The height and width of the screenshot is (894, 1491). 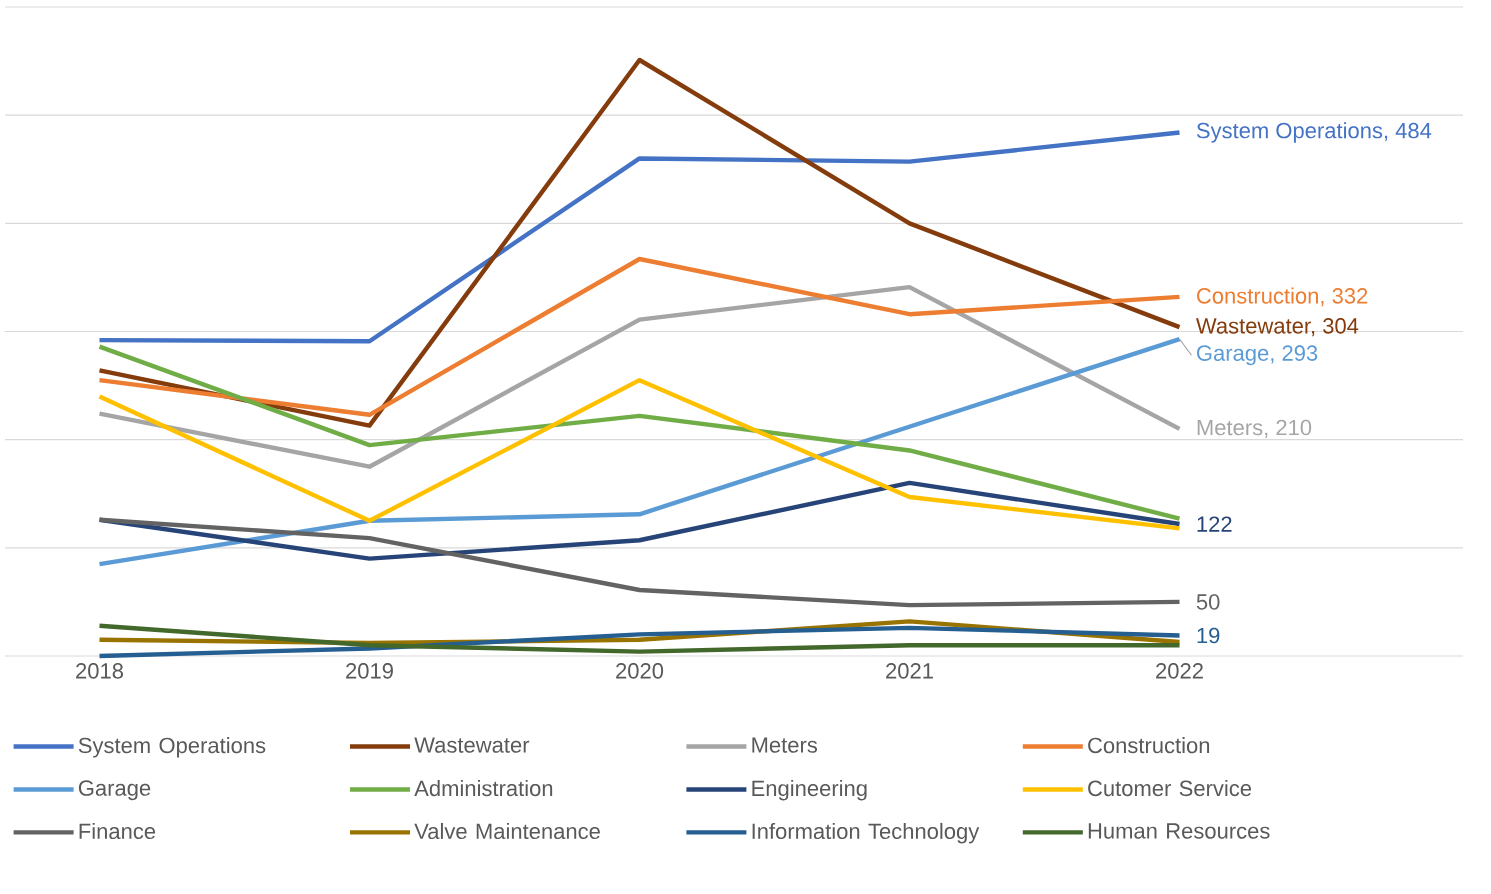 I want to click on data-label: System Operations, 484, so click(x=1314, y=132).